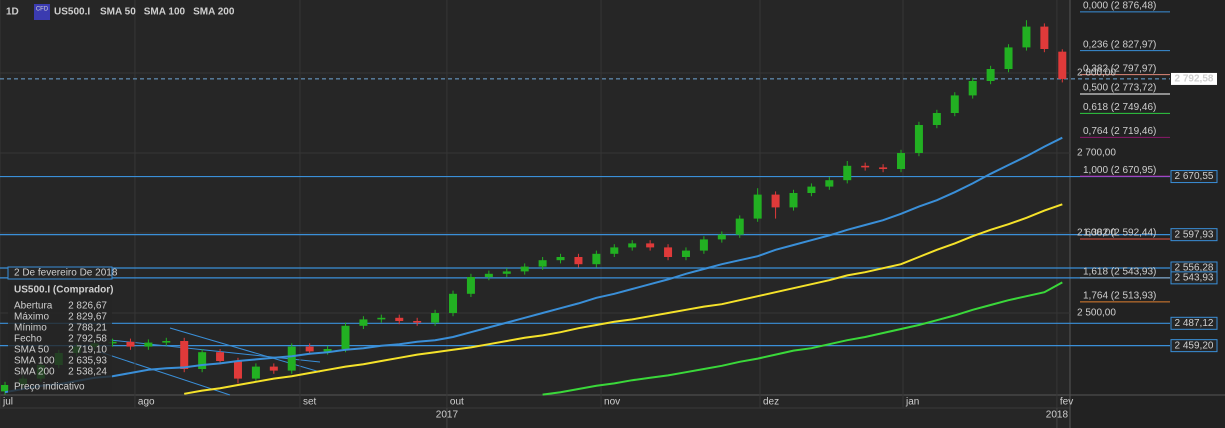 The height and width of the screenshot is (428, 1225). What do you see at coordinates (457, 402) in the screenshot?
I see `x-tick-label: out` at bounding box center [457, 402].